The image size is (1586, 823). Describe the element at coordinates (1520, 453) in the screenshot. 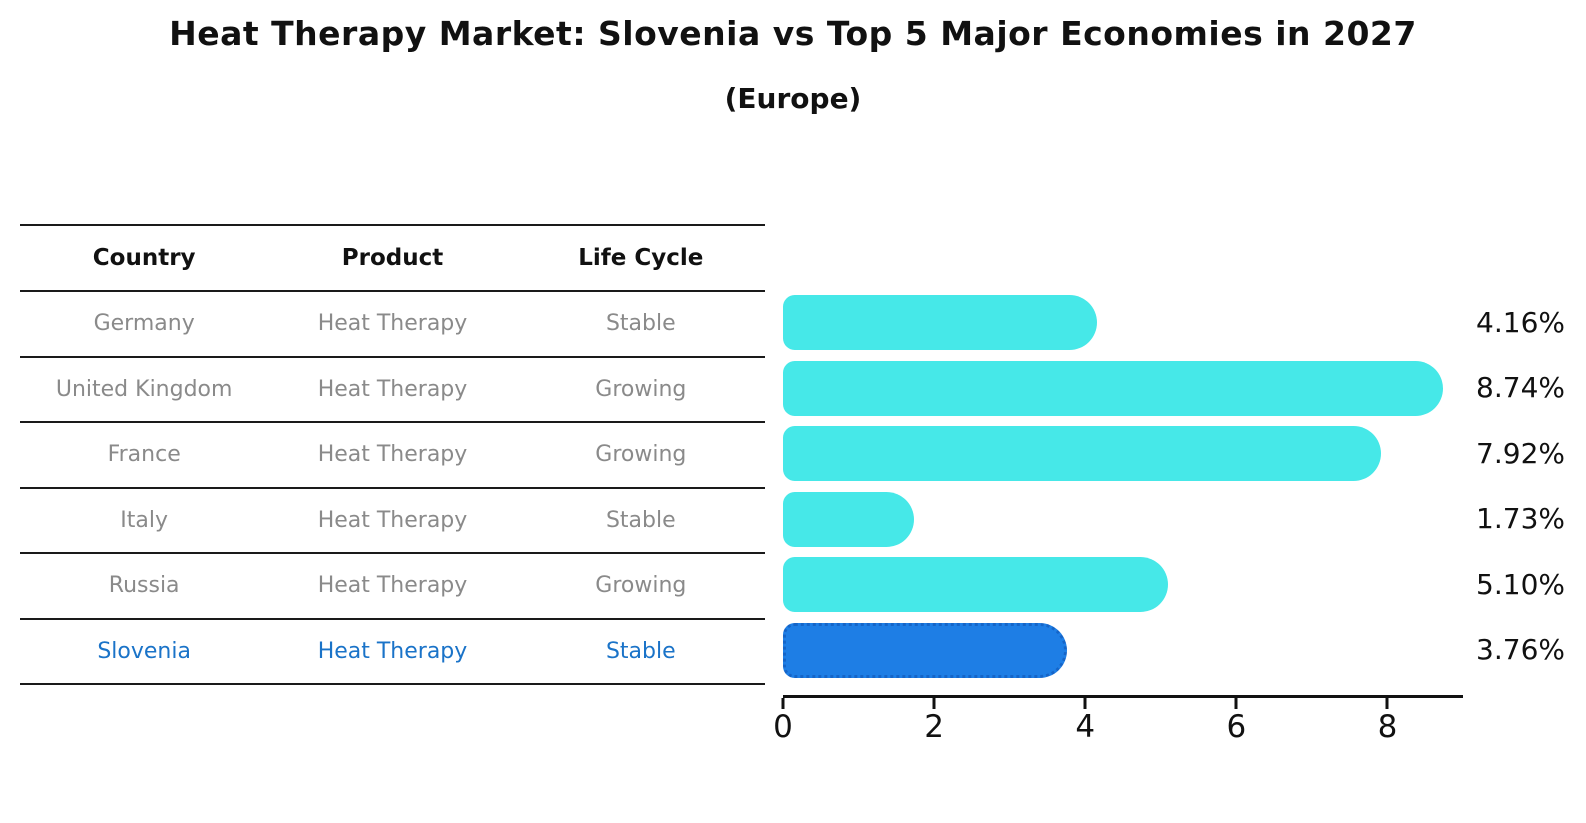

I see `value-label-france: 7.92%` at that location.